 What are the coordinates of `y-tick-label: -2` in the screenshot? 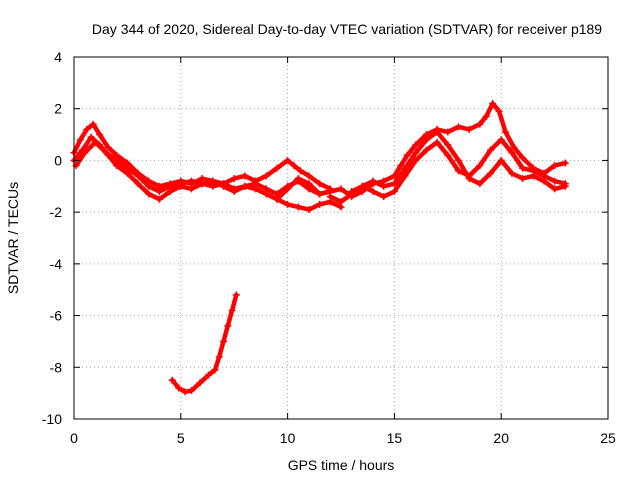 It's located at (56, 212).